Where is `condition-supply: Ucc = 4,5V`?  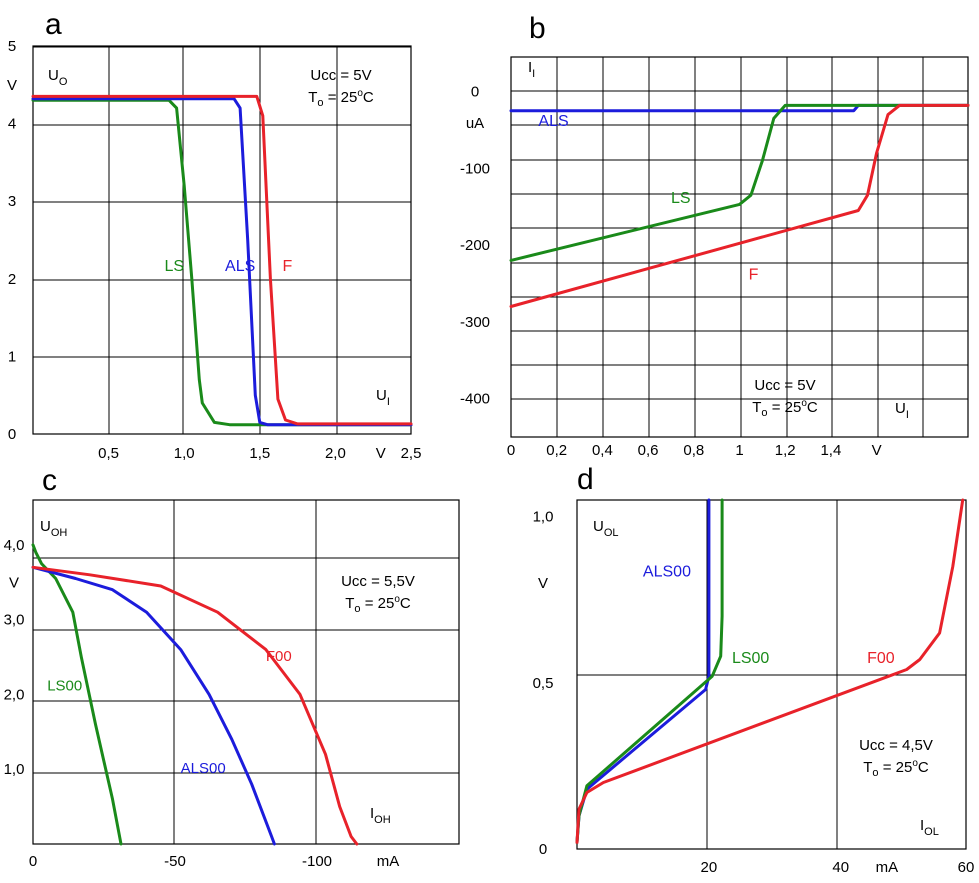 condition-supply: Ucc = 4,5V is located at coordinates (896, 745).